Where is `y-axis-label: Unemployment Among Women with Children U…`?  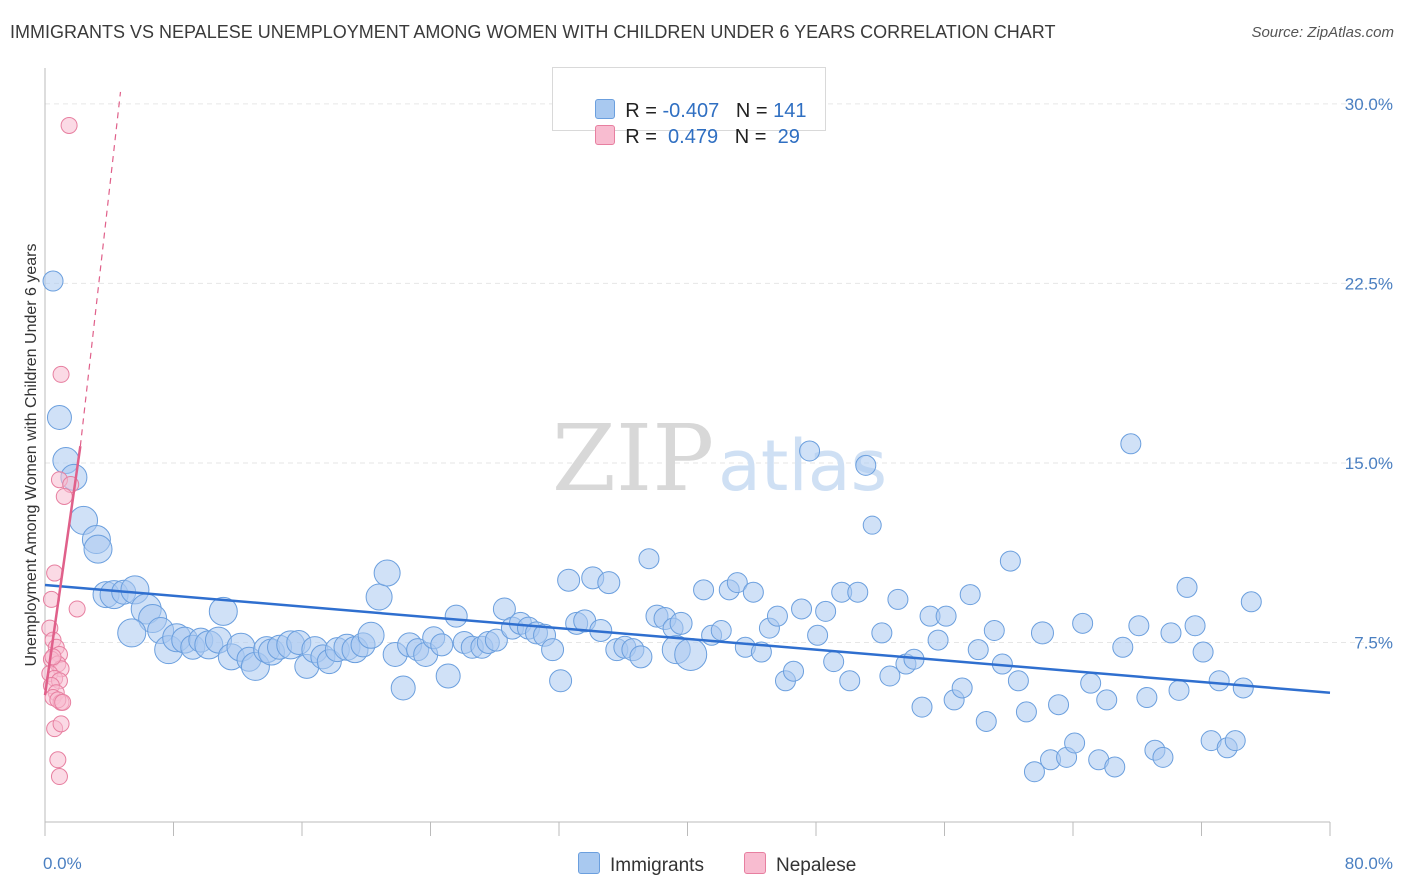
y-axis-label: Unemployment Among Women with Children U… is located at coordinates (31, 454).